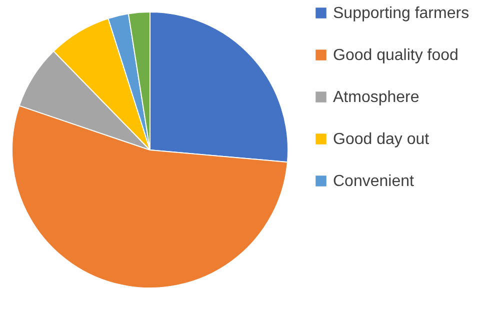  Describe the element at coordinates (401, 13) in the screenshot. I see `legend-label: Supporting farmers` at that location.